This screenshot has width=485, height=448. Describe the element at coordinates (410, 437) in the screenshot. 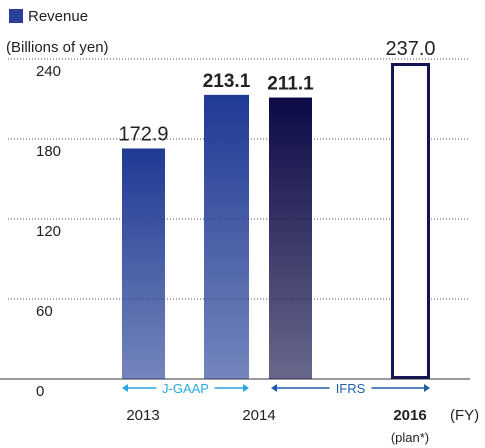

I see `plan-note: (plan*)` at that location.